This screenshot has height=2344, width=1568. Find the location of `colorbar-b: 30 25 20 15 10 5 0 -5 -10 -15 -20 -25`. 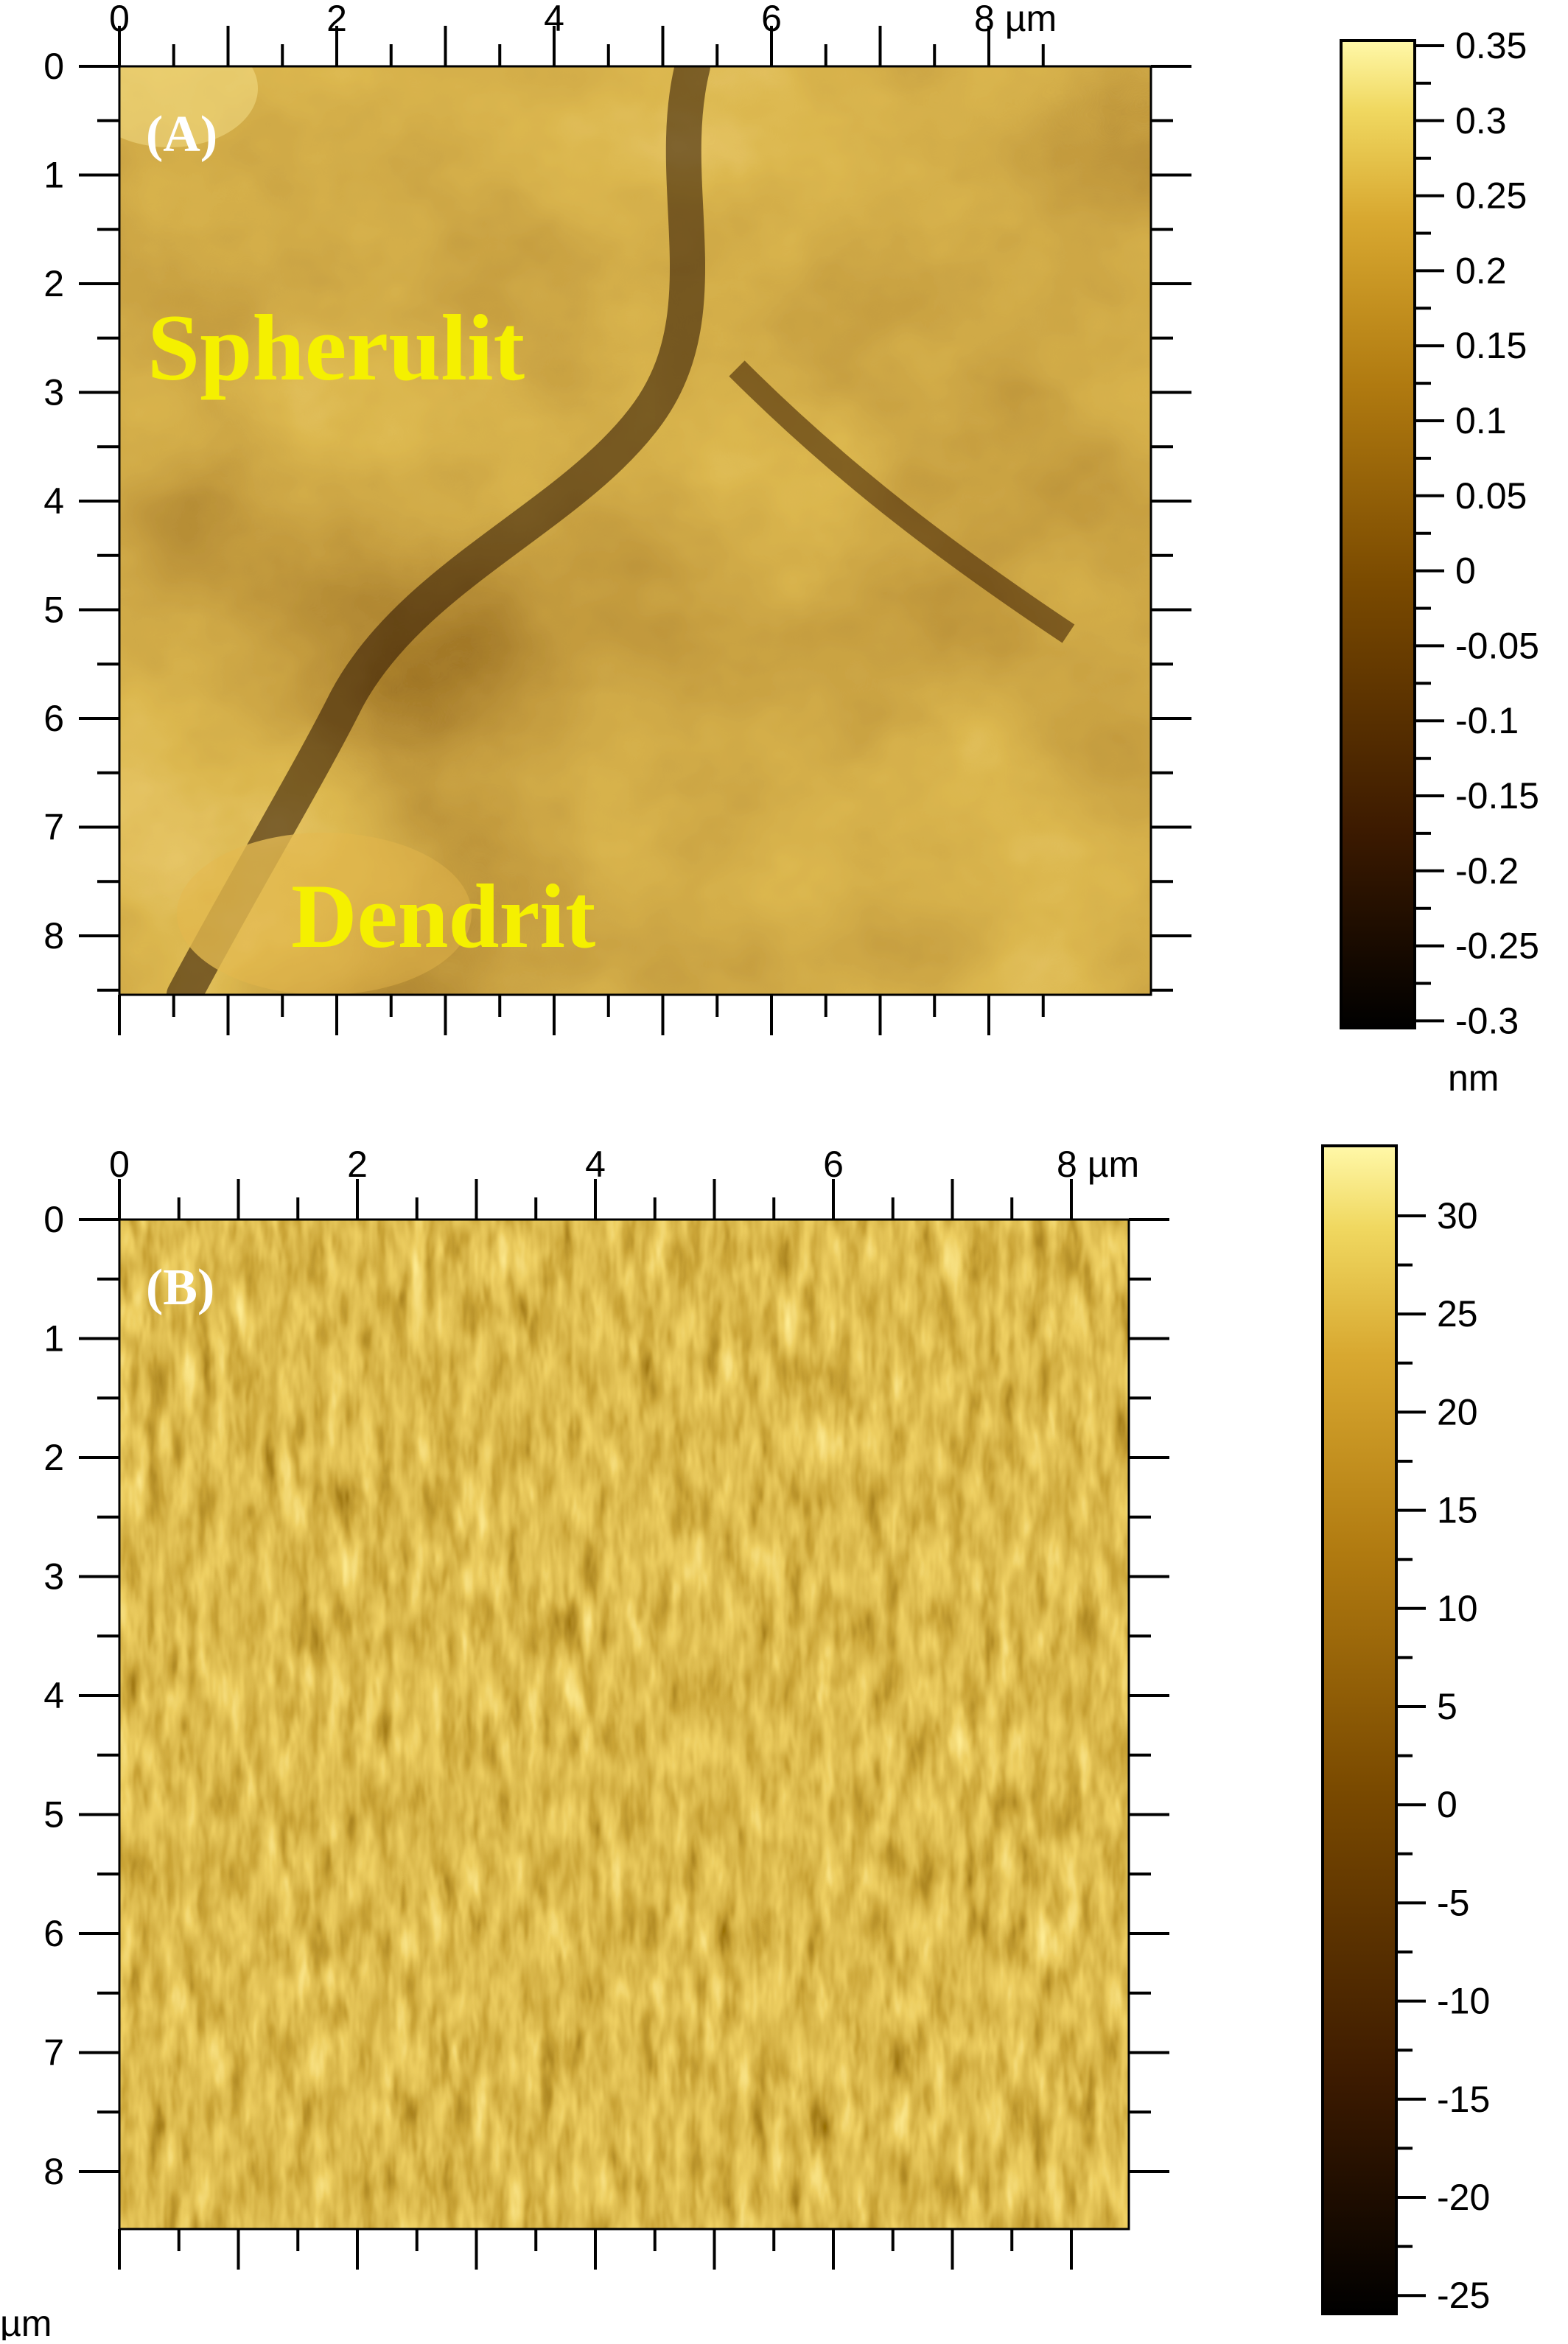

colorbar-b: 30 25 20 15 10 5 0 -5 -10 -15 -20 -25 is located at coordinates (1405, 1730).